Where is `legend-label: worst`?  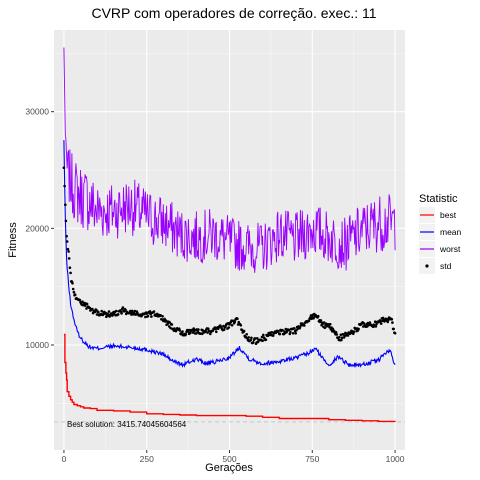
legend-label: worst is located at coordinates (450, 249).